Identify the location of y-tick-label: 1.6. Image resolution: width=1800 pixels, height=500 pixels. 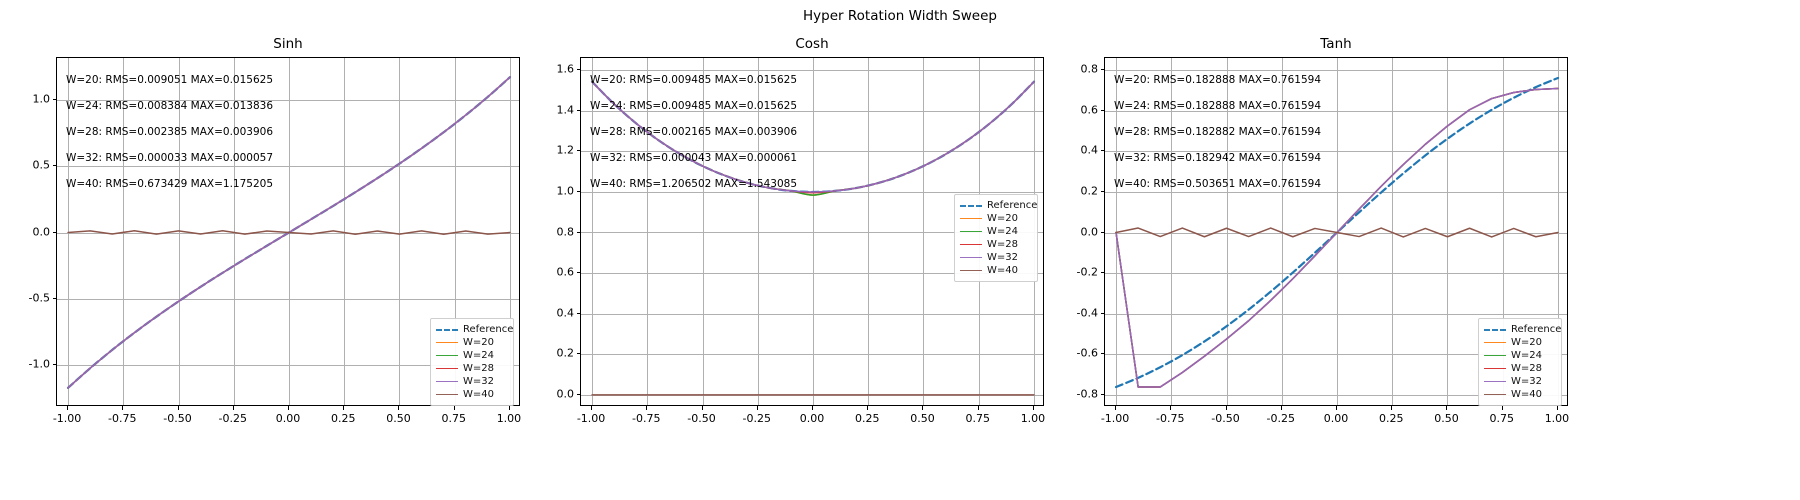
(565, 69).